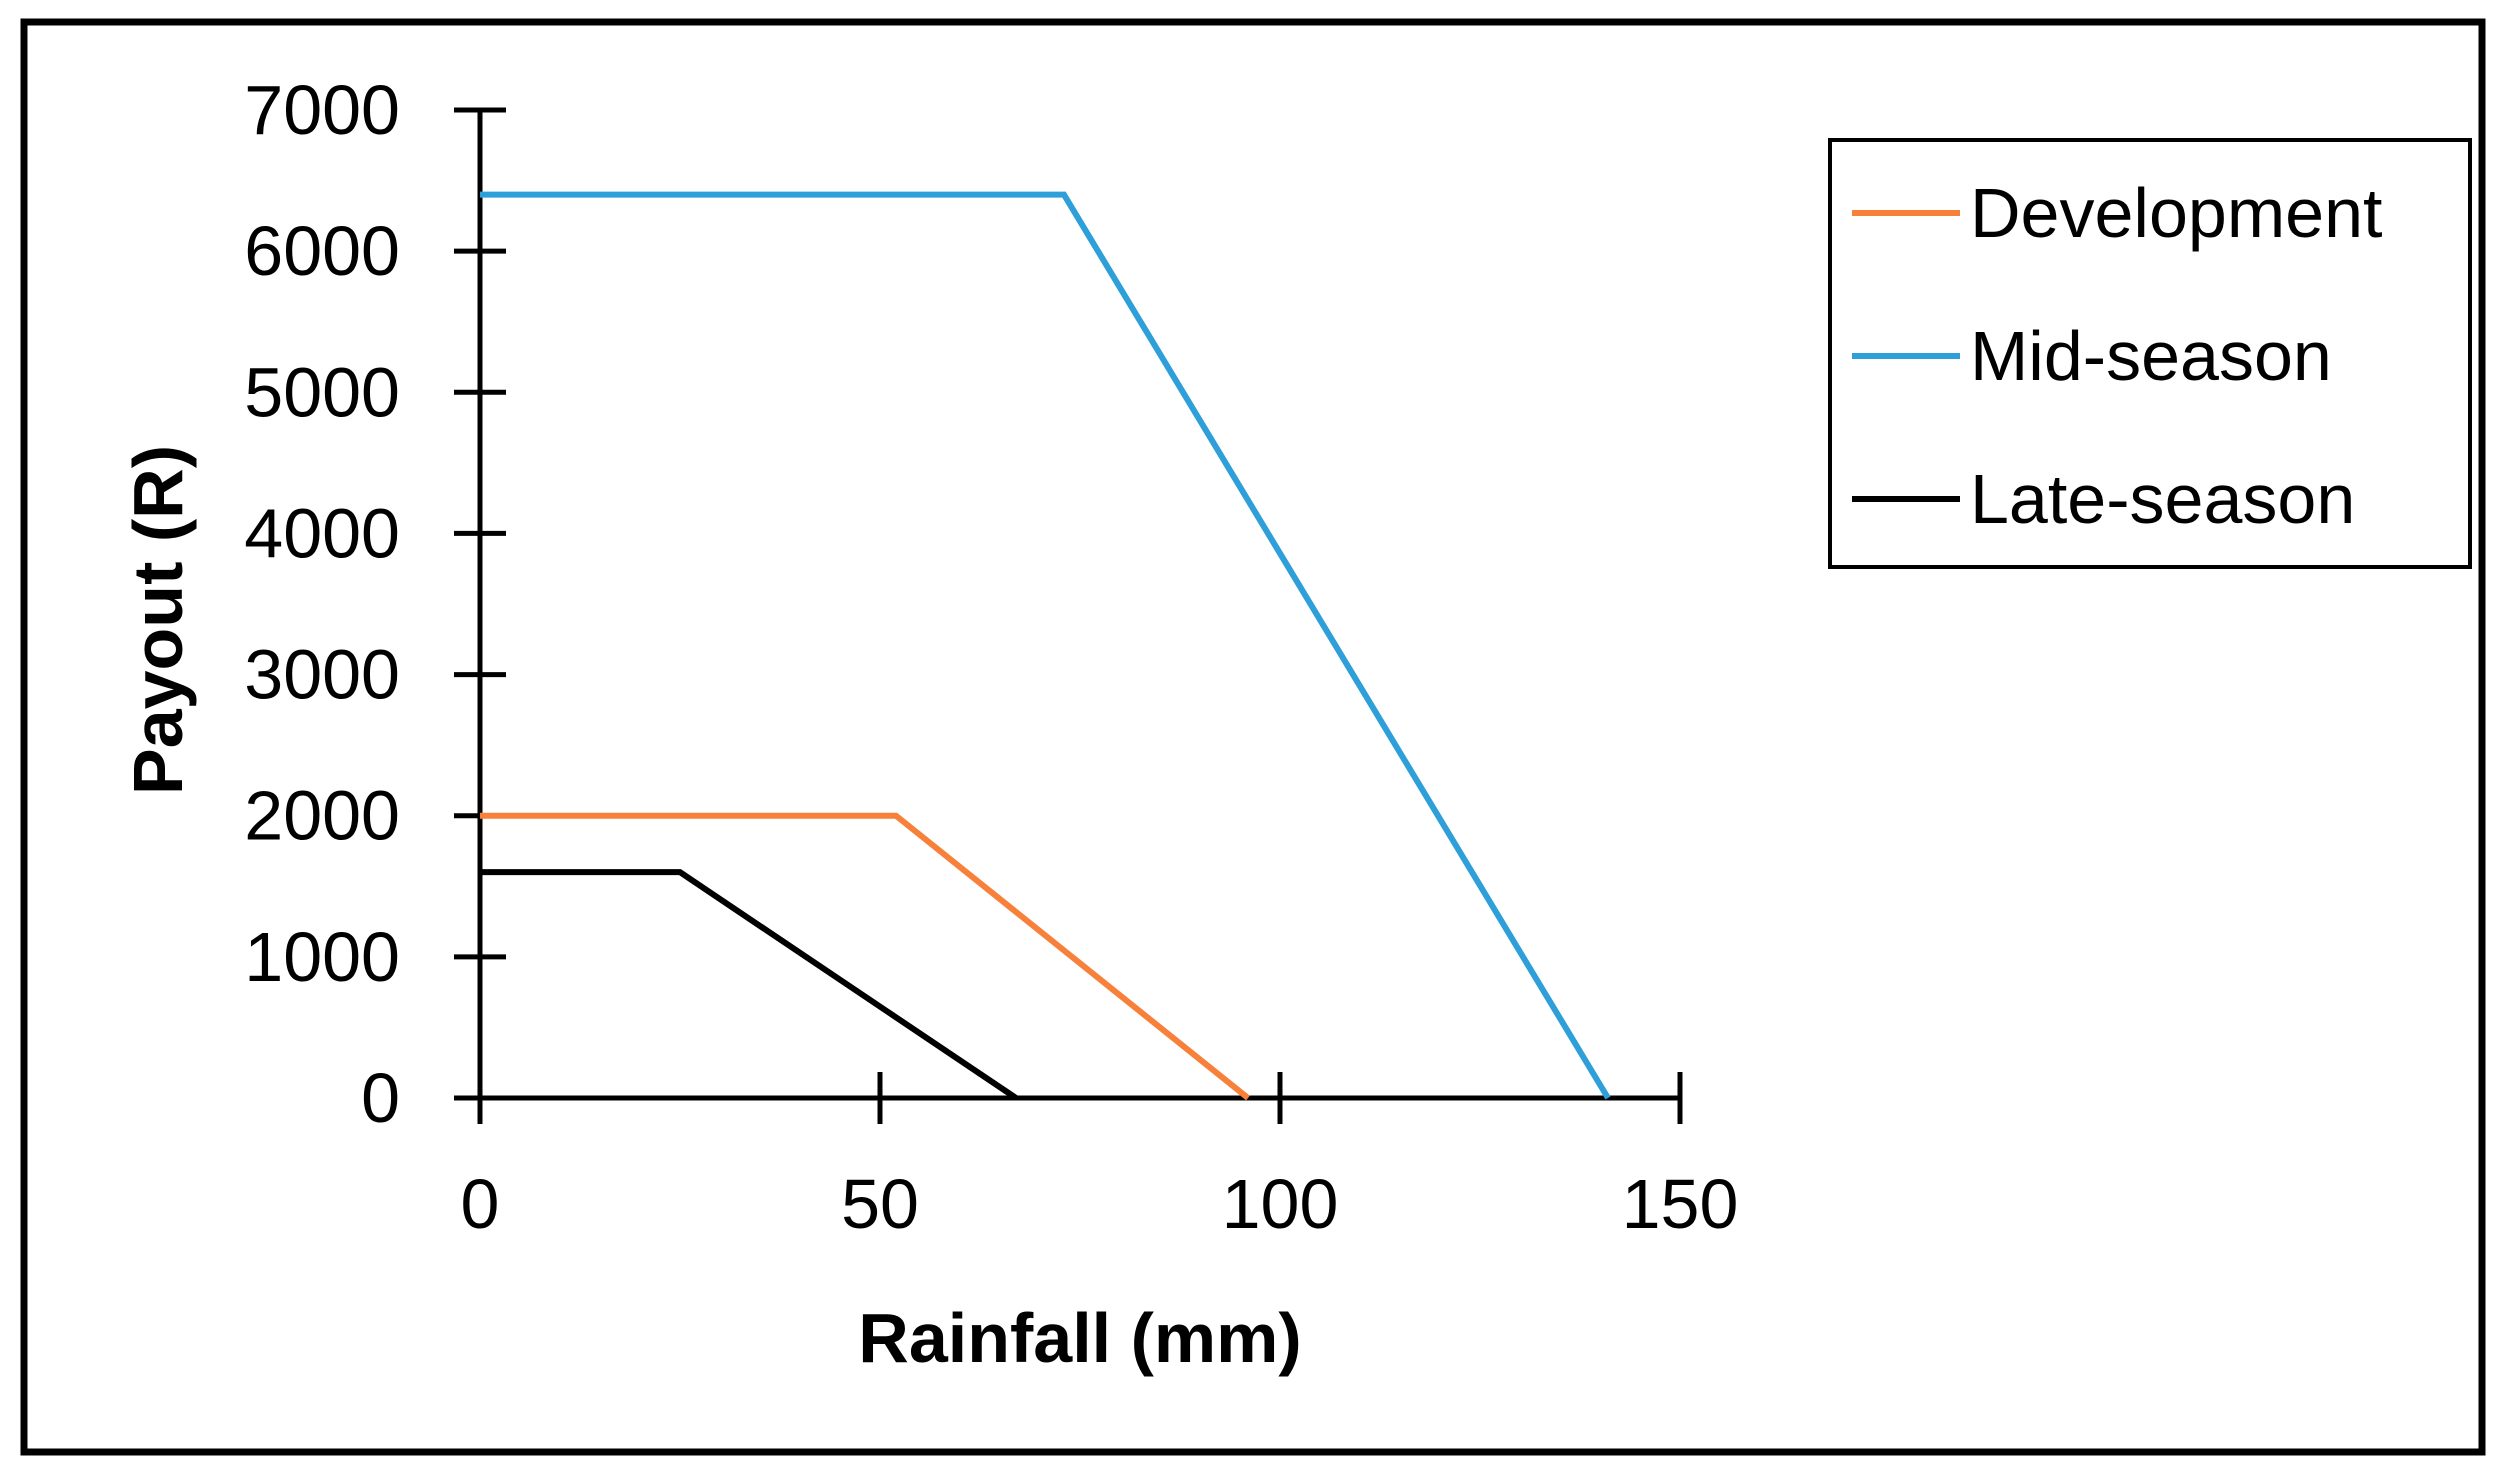  Describe the element at coordinates (2162, 499) in the screenshot. I see `legend-label-late-season: Late-season` at that location.